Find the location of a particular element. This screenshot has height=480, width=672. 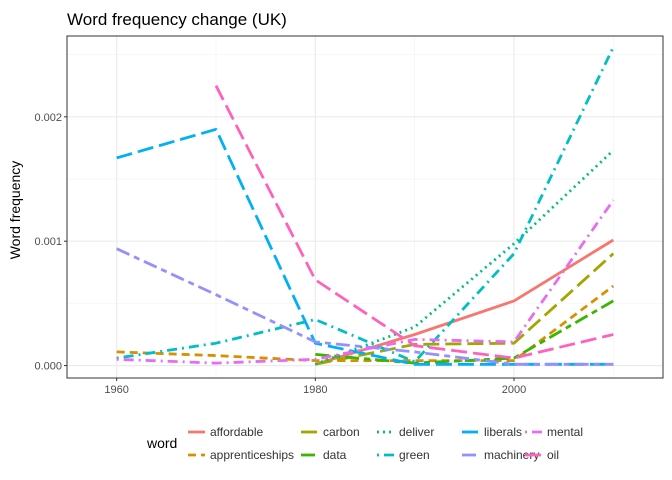

y-tick-label: 0.002 is located at coordinates (48, 118).